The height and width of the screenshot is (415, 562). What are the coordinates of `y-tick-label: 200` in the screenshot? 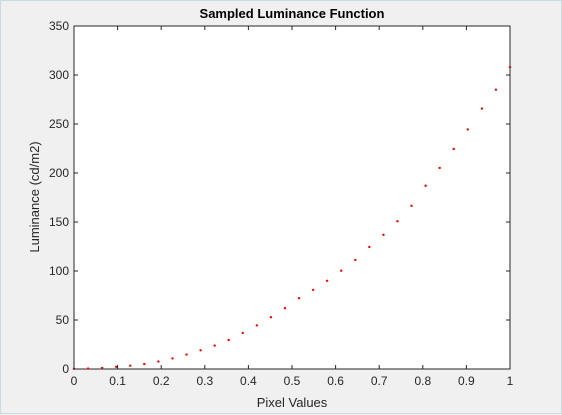 It's located at (59, 173).